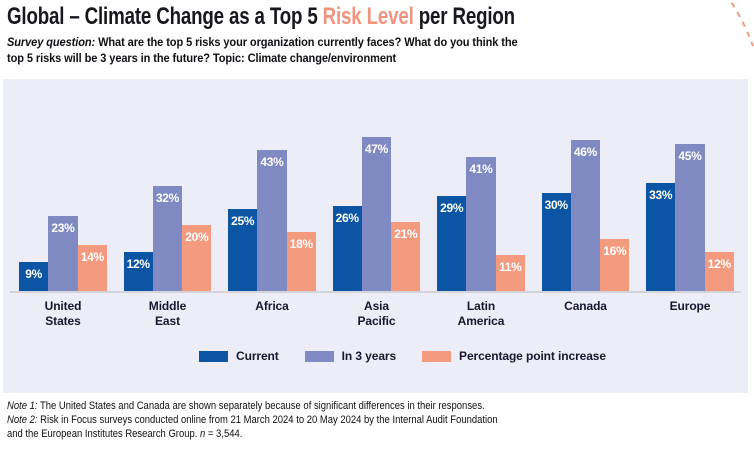 The width and height of the screenshot is (754, 453). What do you see at coordinates (368, 16) in the screenshot?
I see `title-accent: Risk Level` at bounding box center [368, 16].